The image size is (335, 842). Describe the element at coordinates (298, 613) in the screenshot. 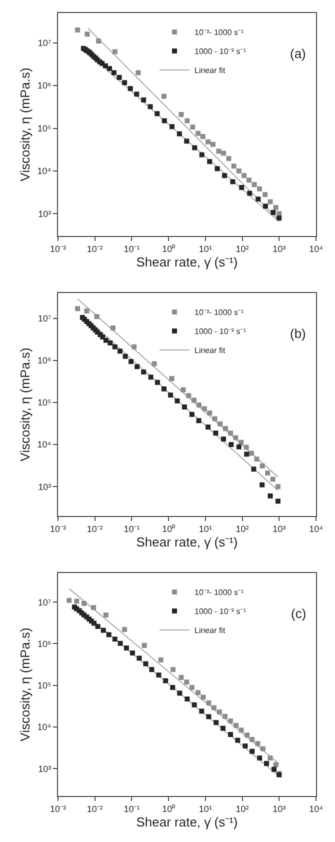

I see `annotation: (c)` at that location.